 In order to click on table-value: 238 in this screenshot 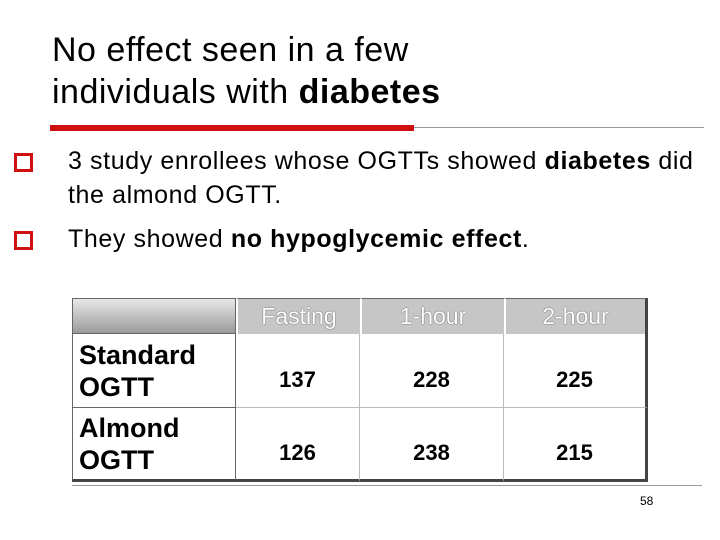, I will do `click(432, 445)`.